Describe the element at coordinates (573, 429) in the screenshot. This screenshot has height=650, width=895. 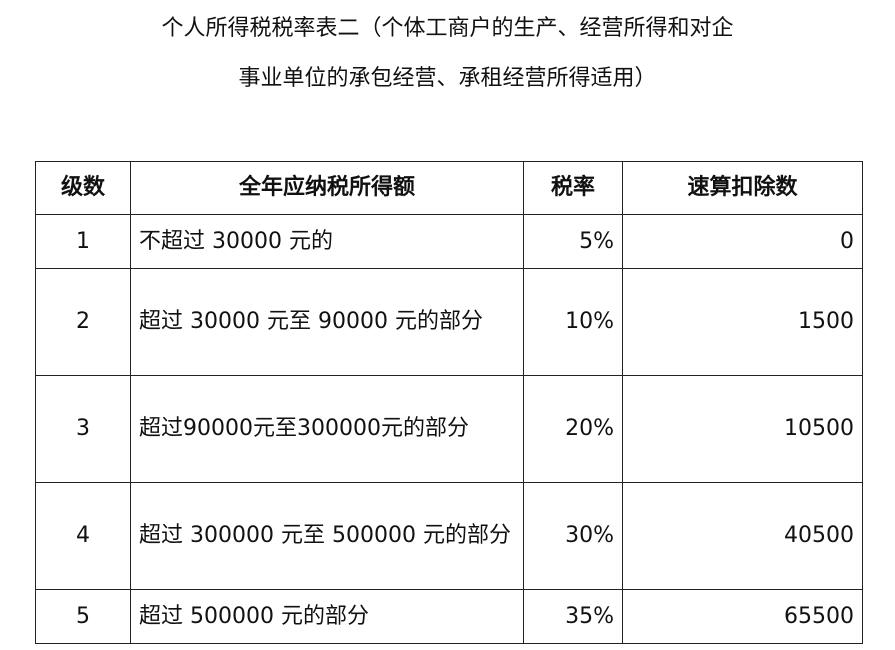
I see `rate-cell: 20%` at that location.